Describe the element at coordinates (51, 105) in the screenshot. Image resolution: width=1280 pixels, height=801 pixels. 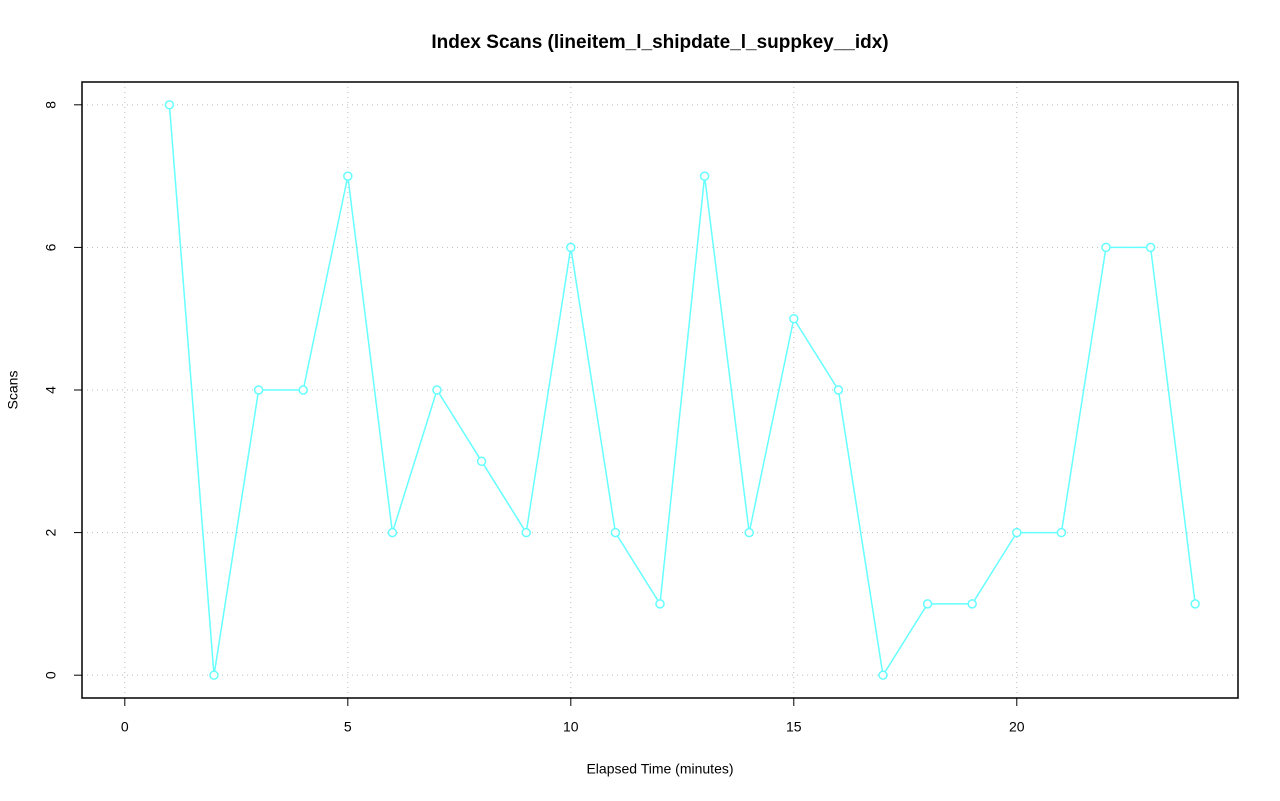
I see `y-tick-label: 8` at that location.